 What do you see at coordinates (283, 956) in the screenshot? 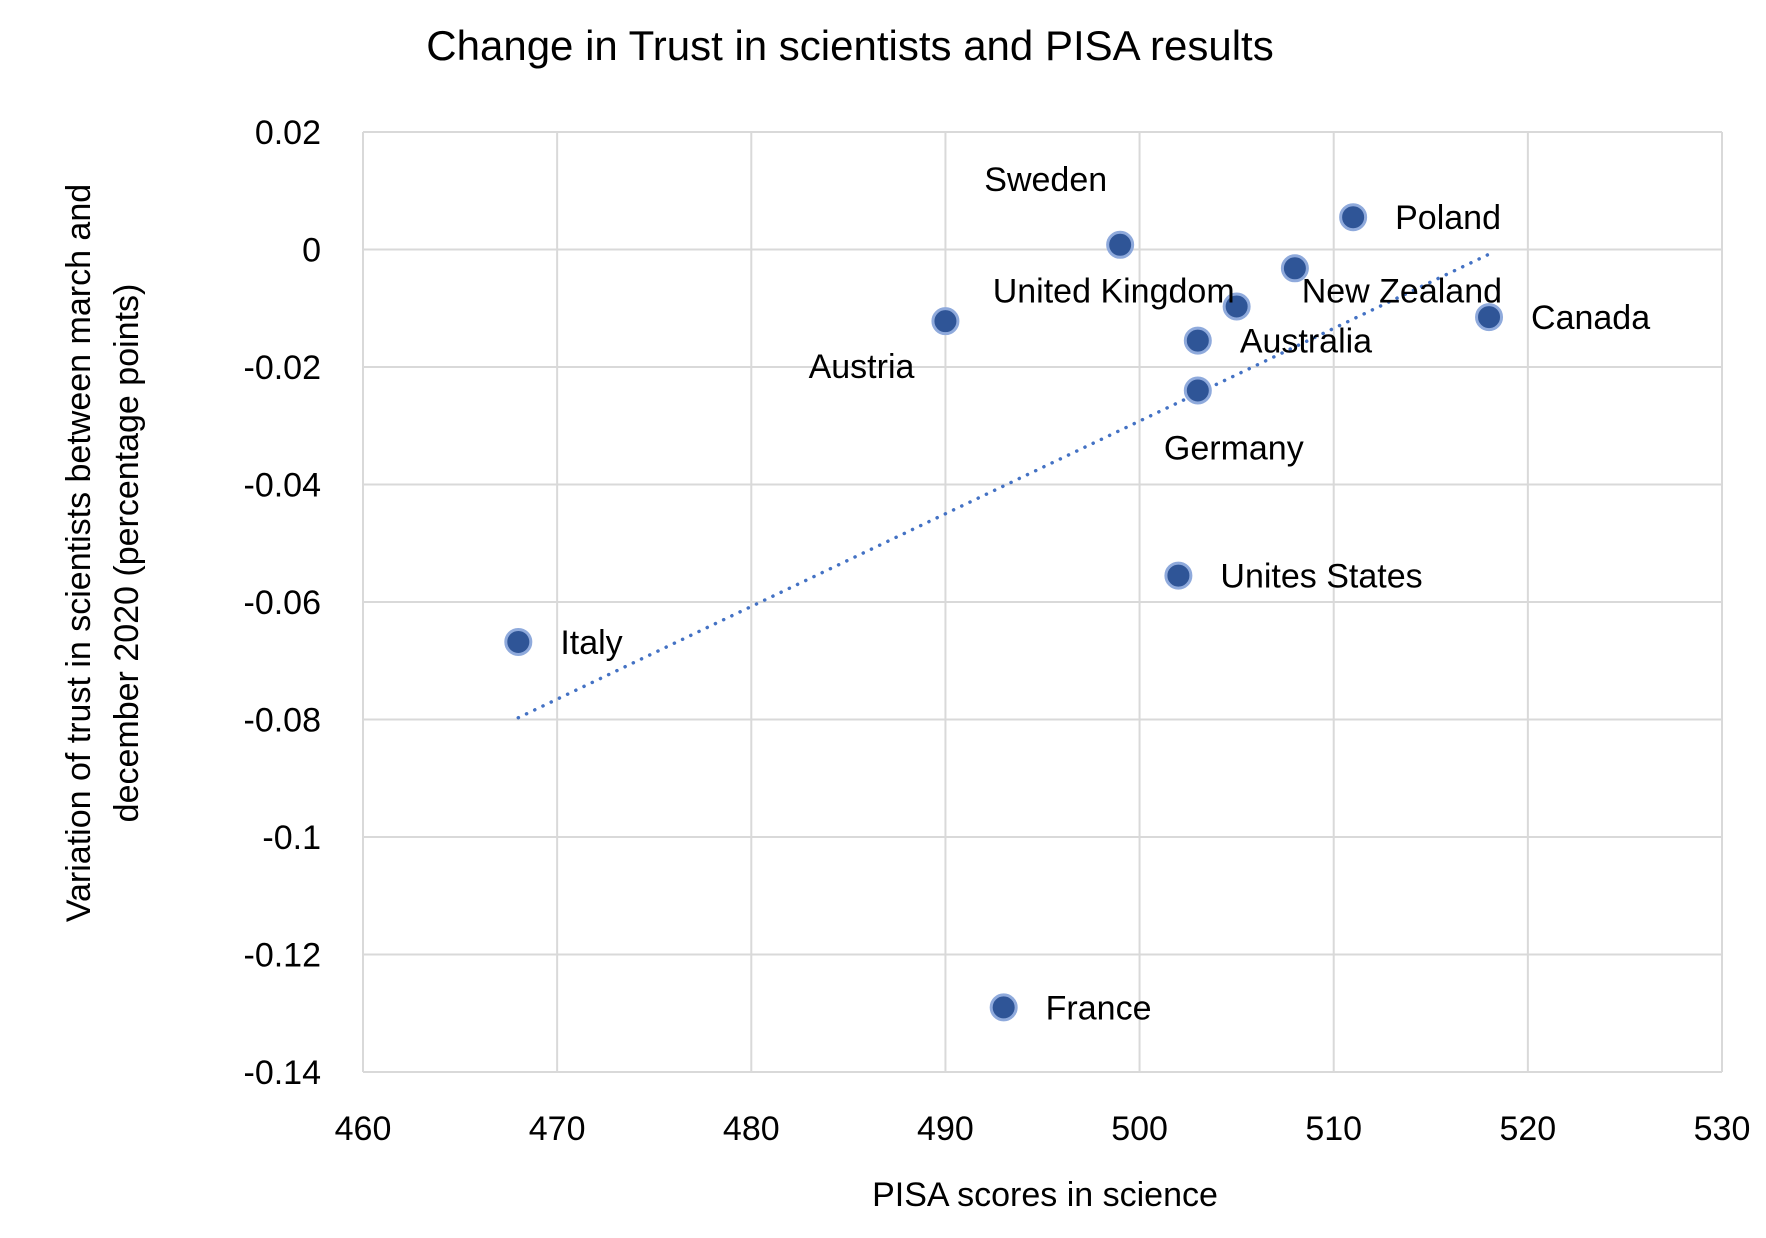
I see `y-tick-label: -0.12` at bounding box center [283, 956].